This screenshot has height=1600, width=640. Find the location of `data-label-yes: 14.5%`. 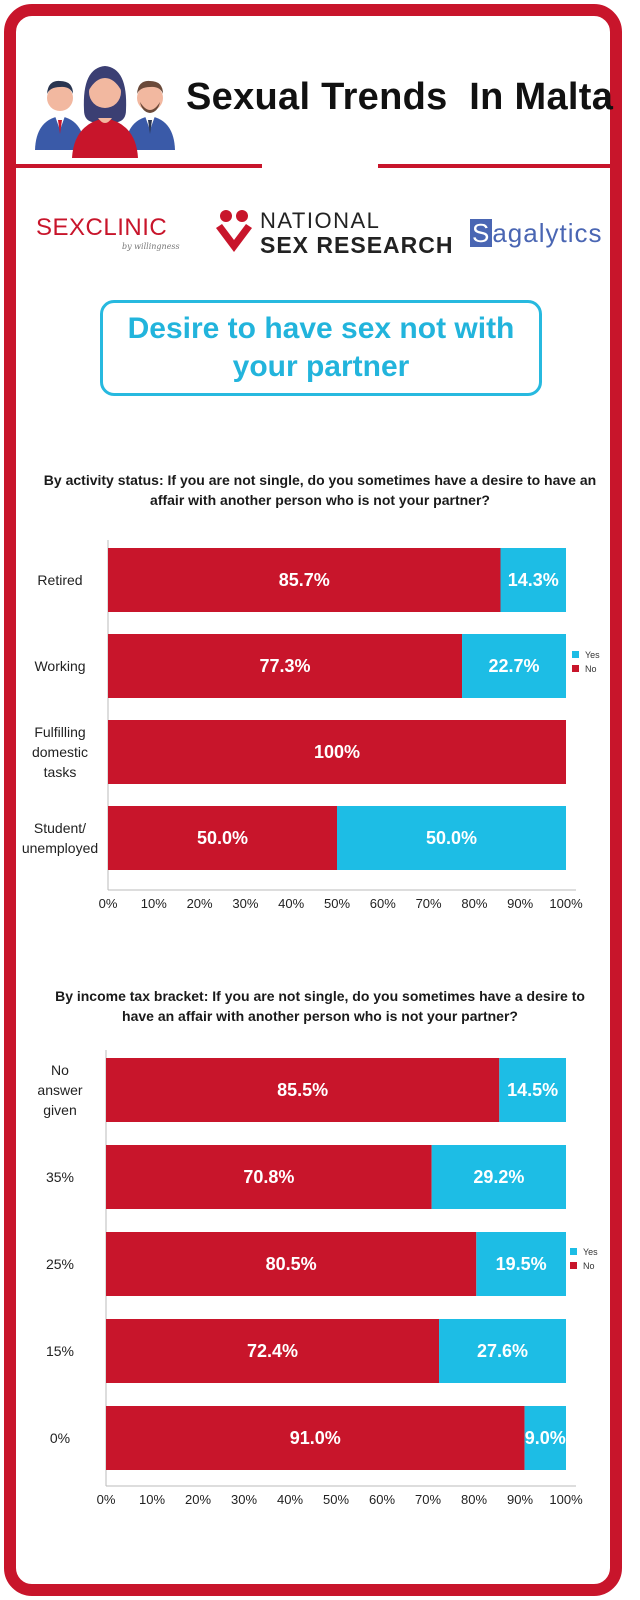

data-label-yes: 14.5% is located at coordinates (532, 1090).